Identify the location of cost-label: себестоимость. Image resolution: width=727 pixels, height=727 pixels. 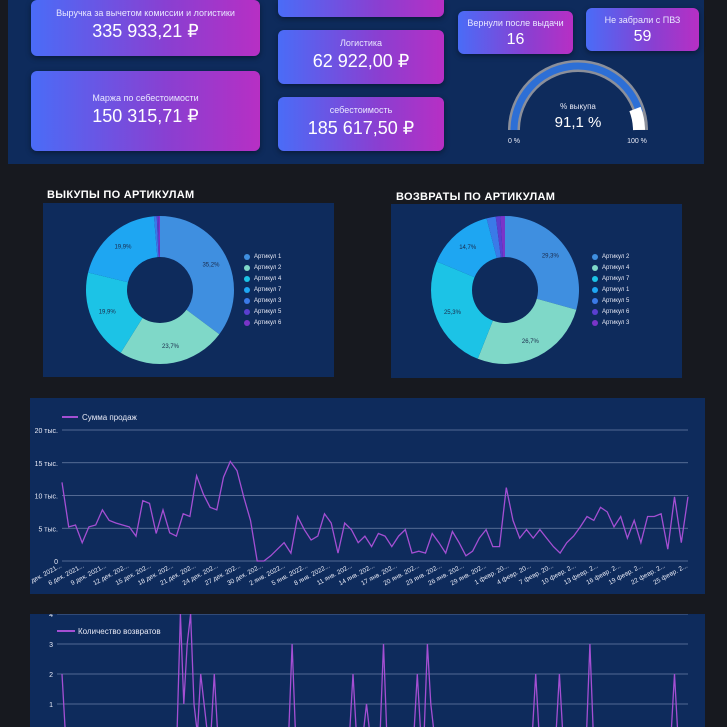
(361, 110).